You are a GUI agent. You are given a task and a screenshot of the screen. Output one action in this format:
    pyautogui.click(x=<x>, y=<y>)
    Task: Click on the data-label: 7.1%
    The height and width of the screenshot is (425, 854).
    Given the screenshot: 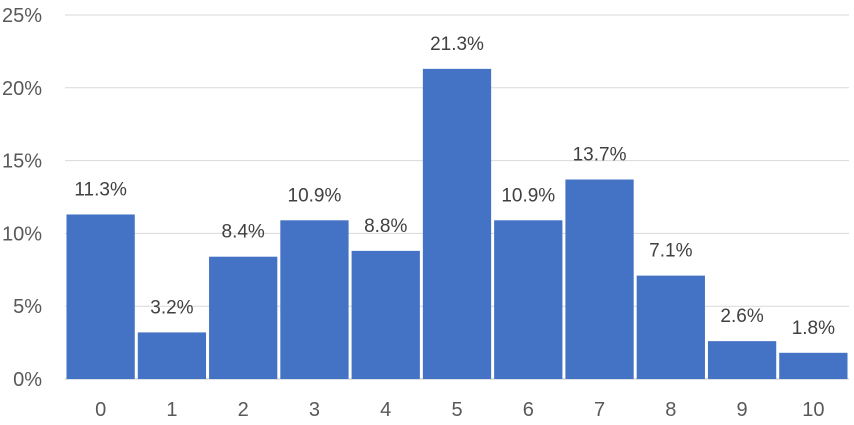 What is the action you would take?
    pyautogui.click(x=670, y=251)
    